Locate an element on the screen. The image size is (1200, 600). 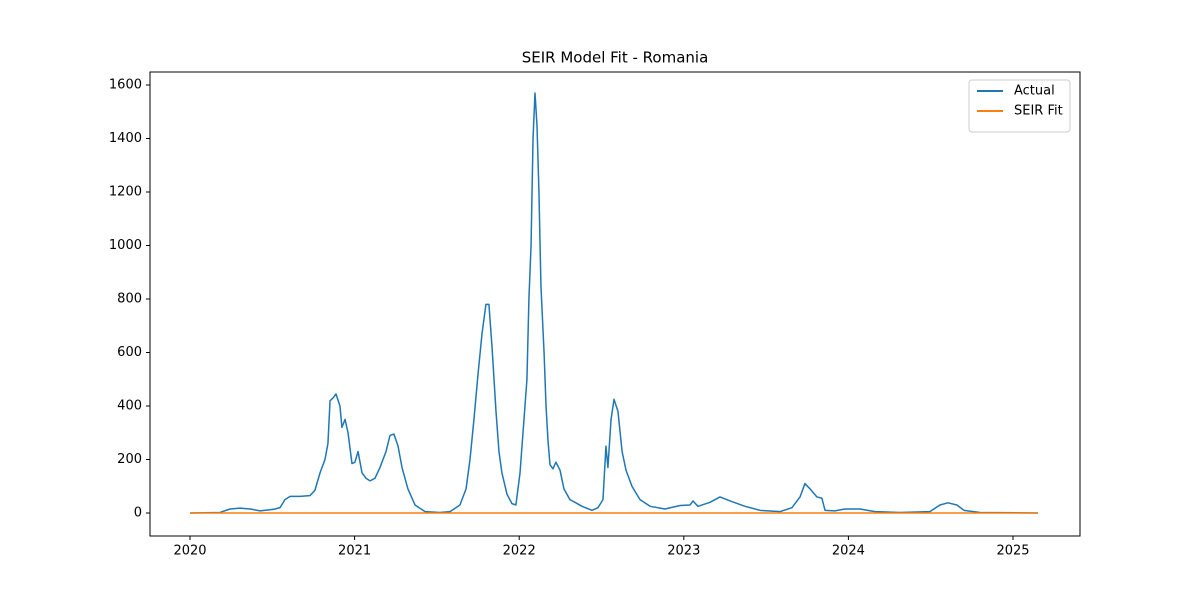
legend-box is located at coordinates (1019, 106).